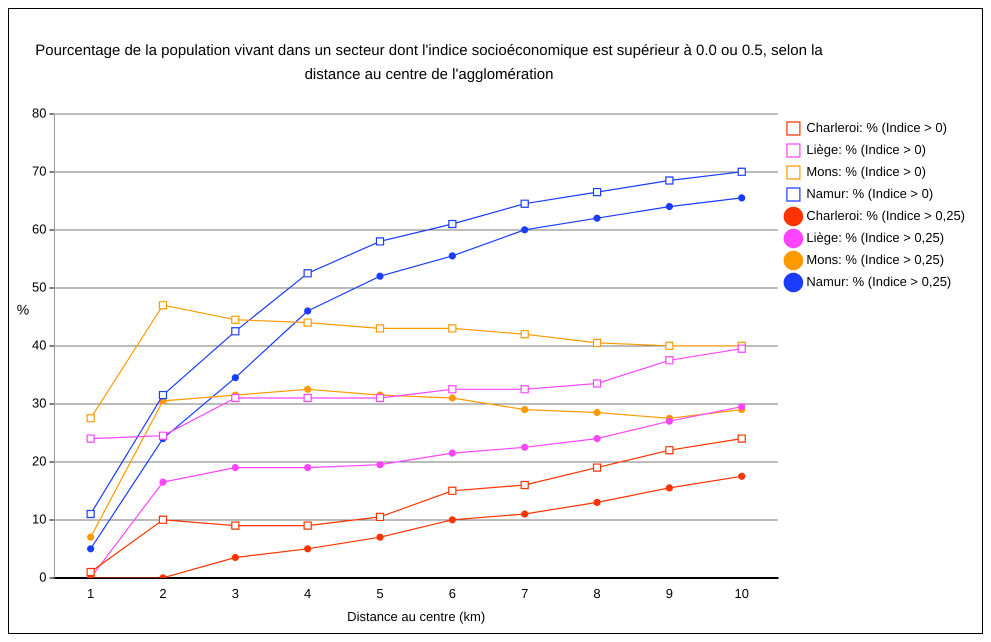 The image size is (991, 642). What do you see at coordinates (235, 594) in the screenshot?
I see `x-tick-label: 3` at bounding box center [235, 594].